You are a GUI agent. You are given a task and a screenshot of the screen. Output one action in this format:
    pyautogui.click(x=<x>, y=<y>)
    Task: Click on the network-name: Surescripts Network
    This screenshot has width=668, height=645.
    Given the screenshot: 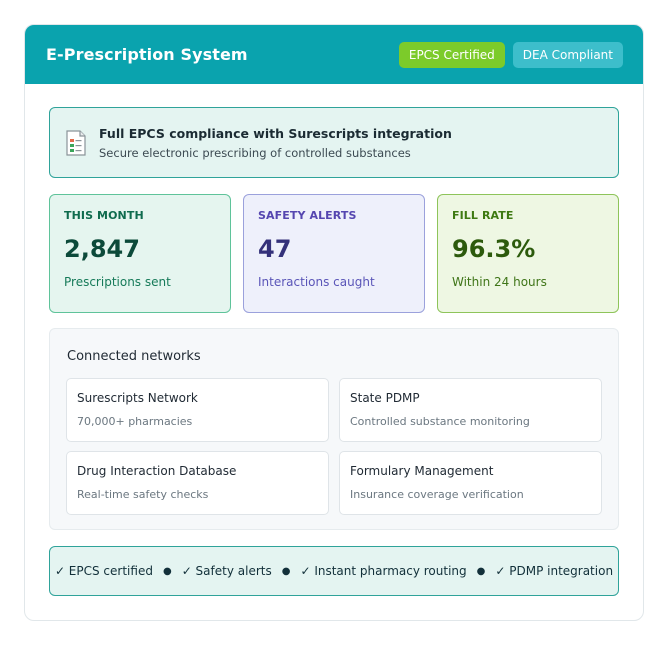 What is the action you would take?
    pyautogui.click(x=137, y=398)
    